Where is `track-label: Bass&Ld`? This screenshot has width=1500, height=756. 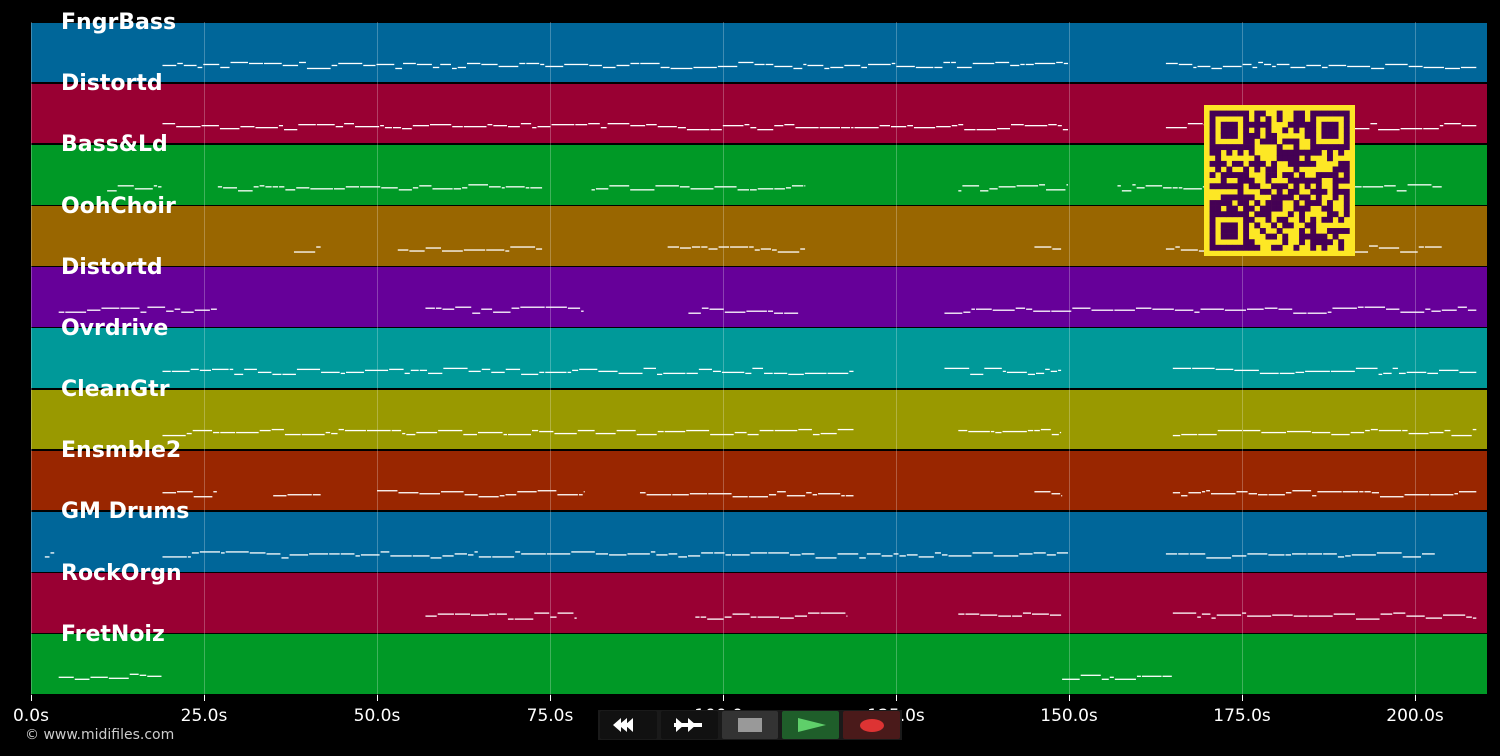 track-label: Bass&Ld is located at coordinates (114, 145).